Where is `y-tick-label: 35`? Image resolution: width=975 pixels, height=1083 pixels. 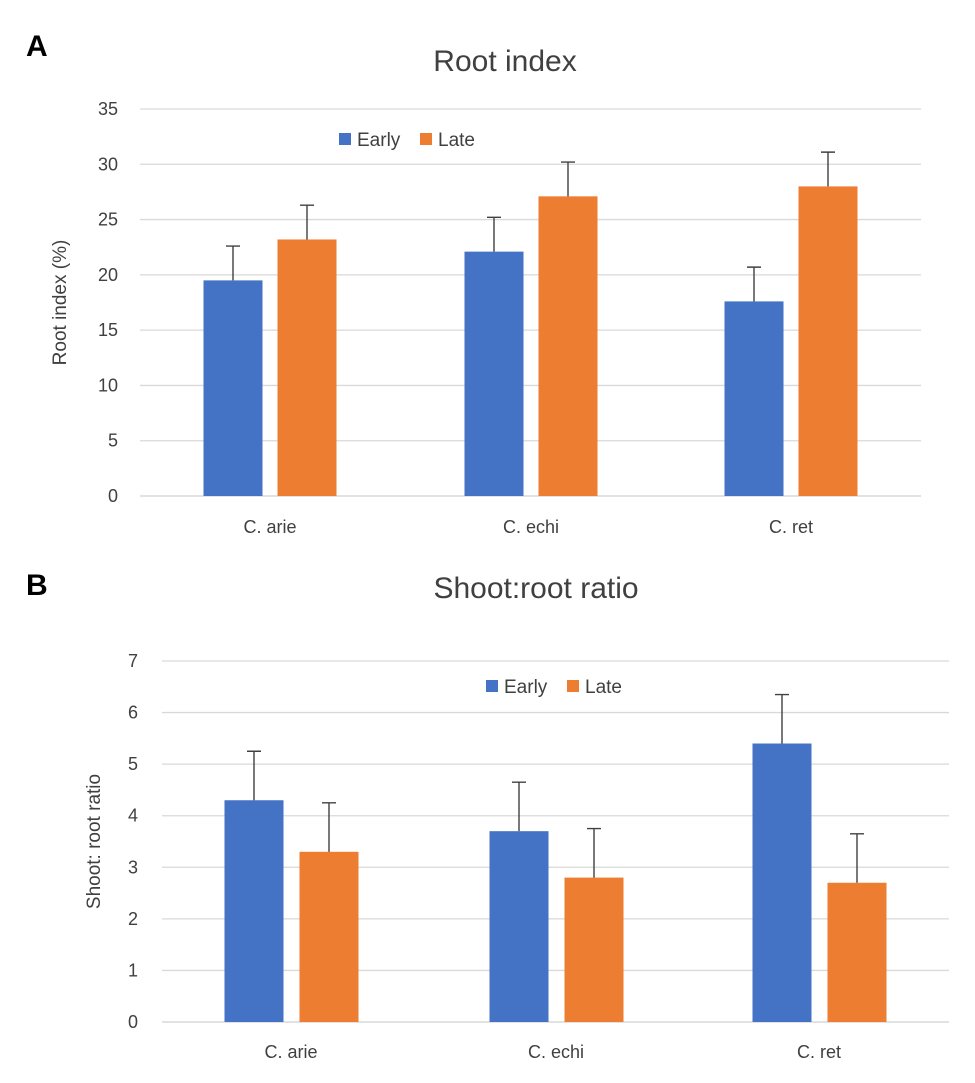
y-tick-label: 35 is located at coordinates (108, 109).